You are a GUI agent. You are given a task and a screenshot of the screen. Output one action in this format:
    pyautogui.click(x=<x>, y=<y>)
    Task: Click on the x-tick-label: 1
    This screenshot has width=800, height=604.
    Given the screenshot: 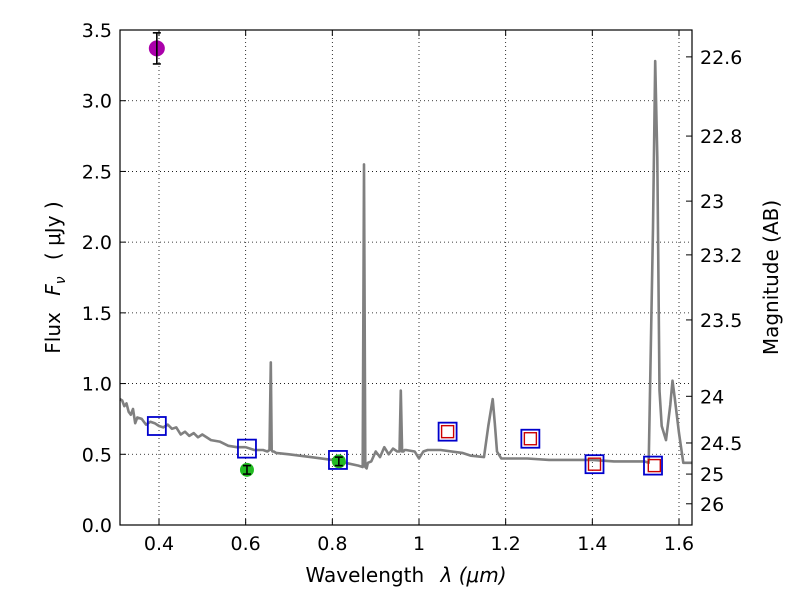 What is the action you would take?
    pyautogui.click(x=419, y=544)
    